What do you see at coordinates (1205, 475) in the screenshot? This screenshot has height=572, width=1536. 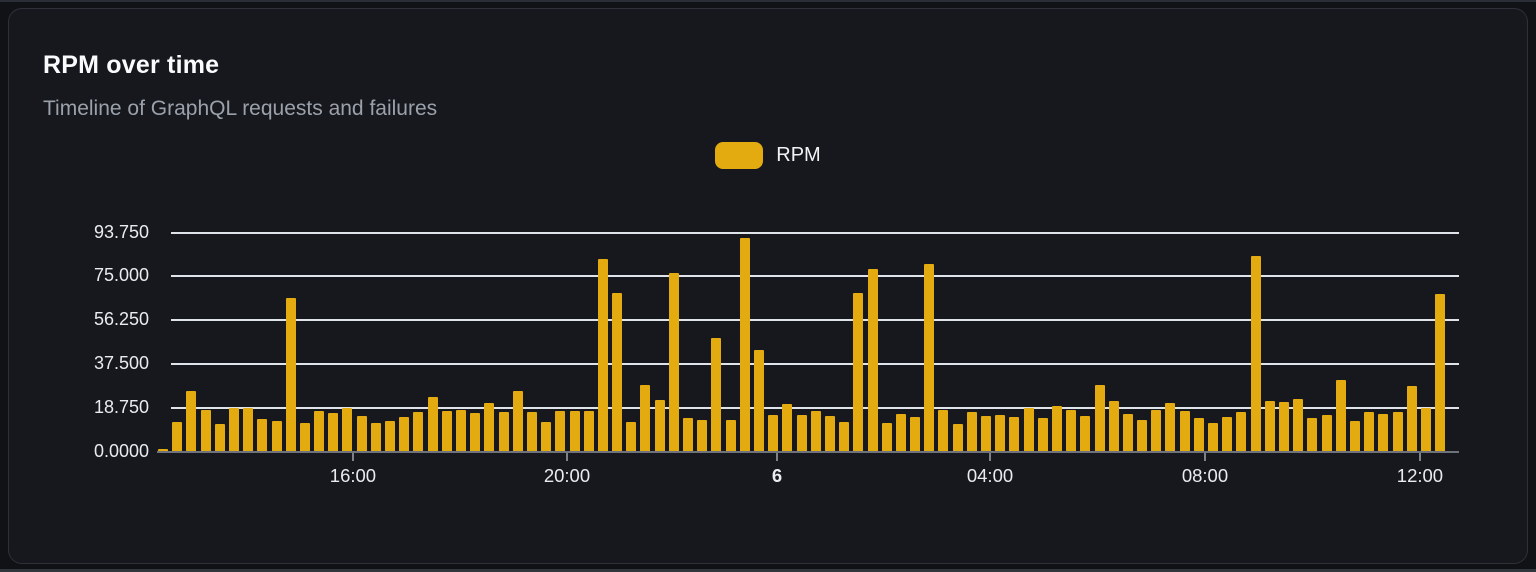 I see `x-axis-label: 08:00` at bounding box center [1205, 475].